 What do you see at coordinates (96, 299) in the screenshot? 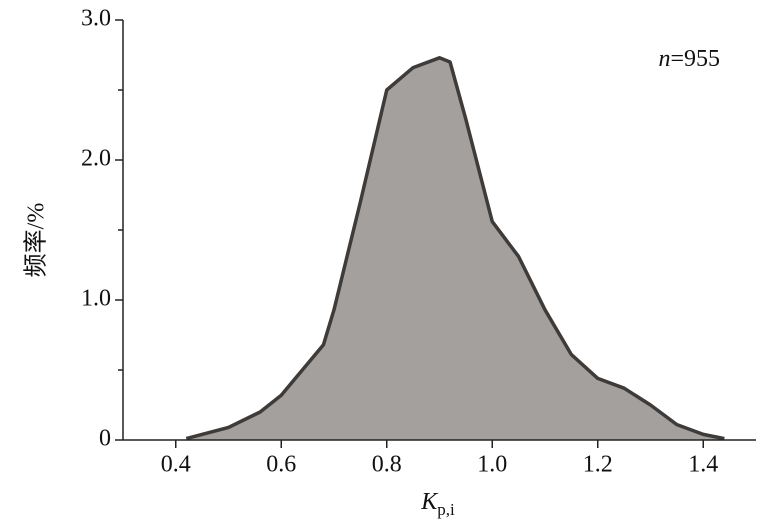
I see `y-tick-label: 1.0` at bounding box center [96, 299].